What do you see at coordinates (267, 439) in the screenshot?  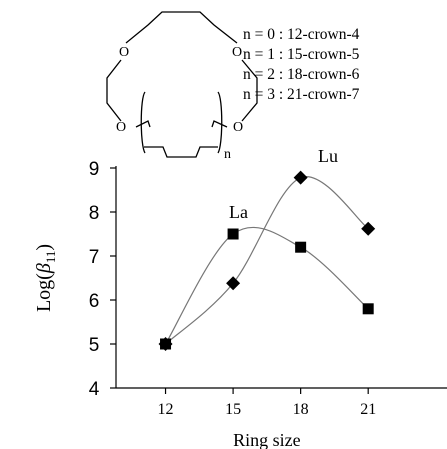 I see `x-axis-label: Ring size` at bounding box center [267, 439].